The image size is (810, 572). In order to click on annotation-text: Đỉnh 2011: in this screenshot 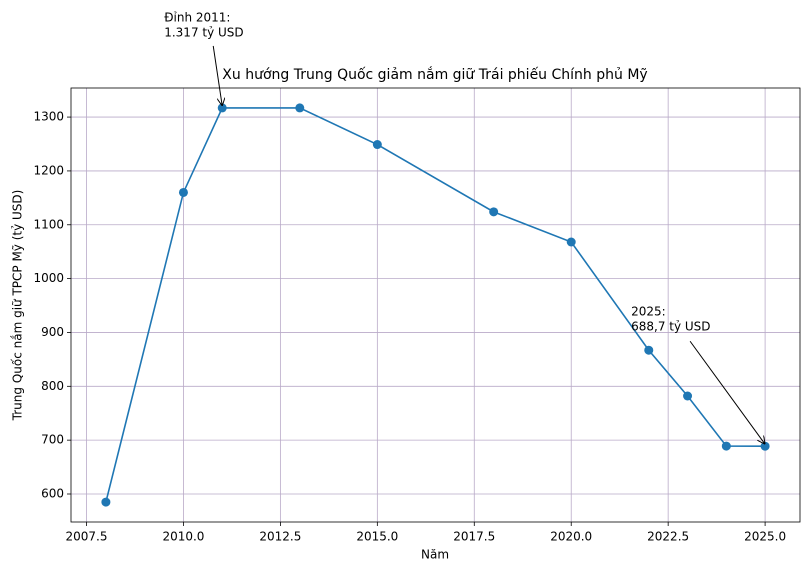, I will do `click(197, 17)`.